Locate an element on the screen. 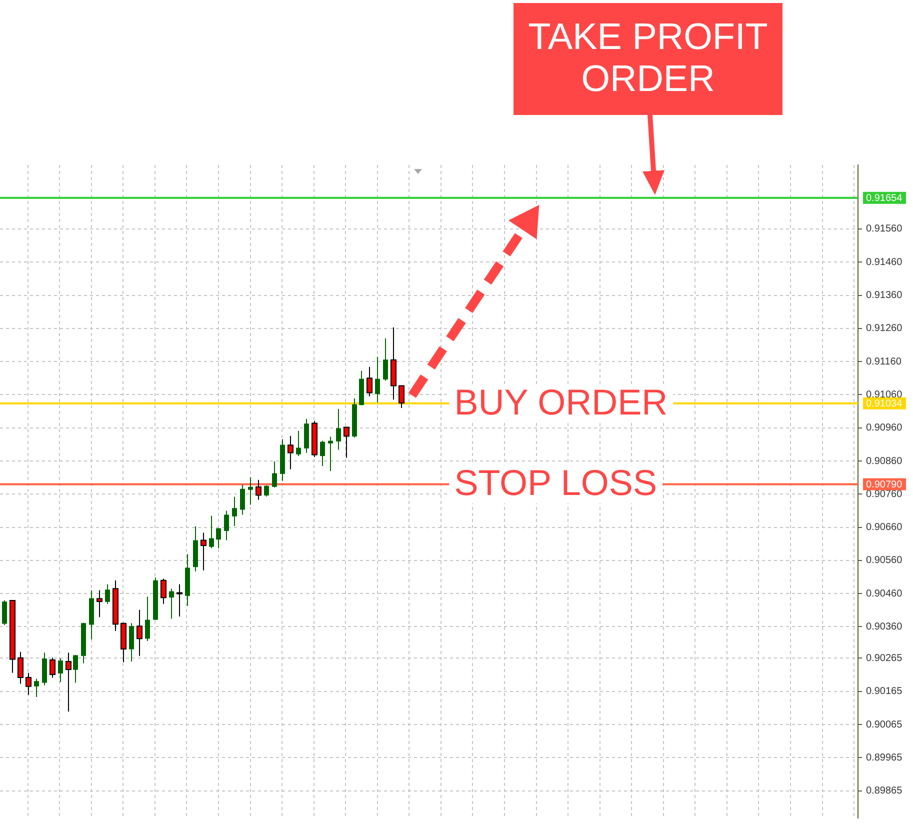 This screenshot has width=913, height=828. ref-line-label: STOP LOSS is located at coordinates (555, 483).